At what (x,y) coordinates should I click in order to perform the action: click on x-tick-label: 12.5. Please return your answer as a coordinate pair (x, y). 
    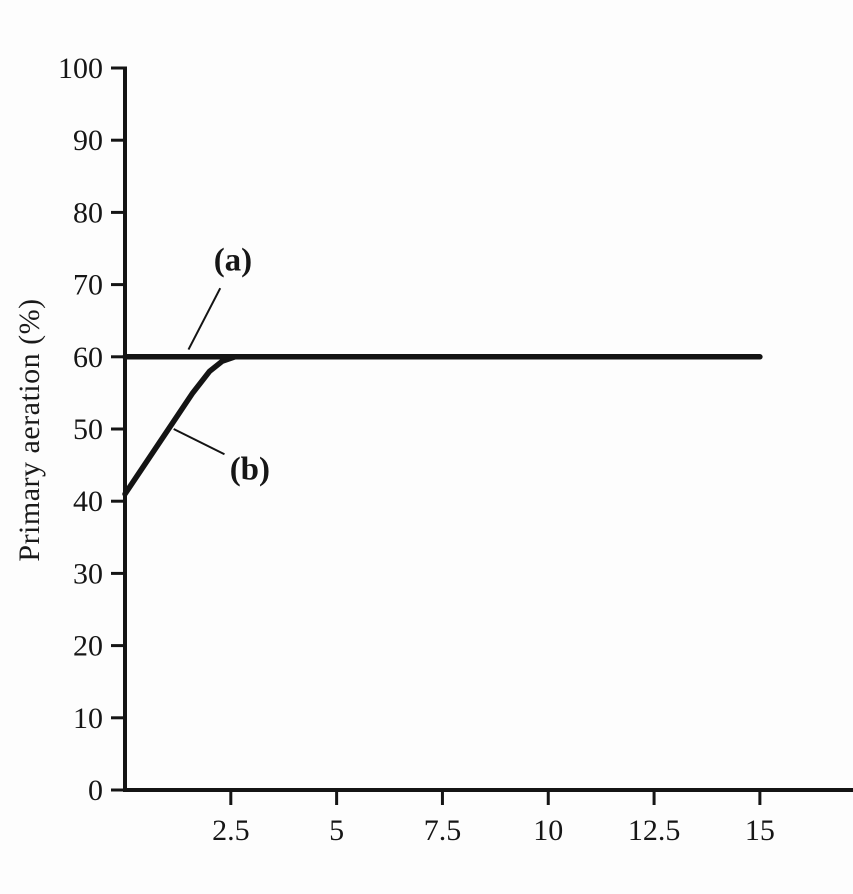
    Looking at the image, I should click on (654, 830).